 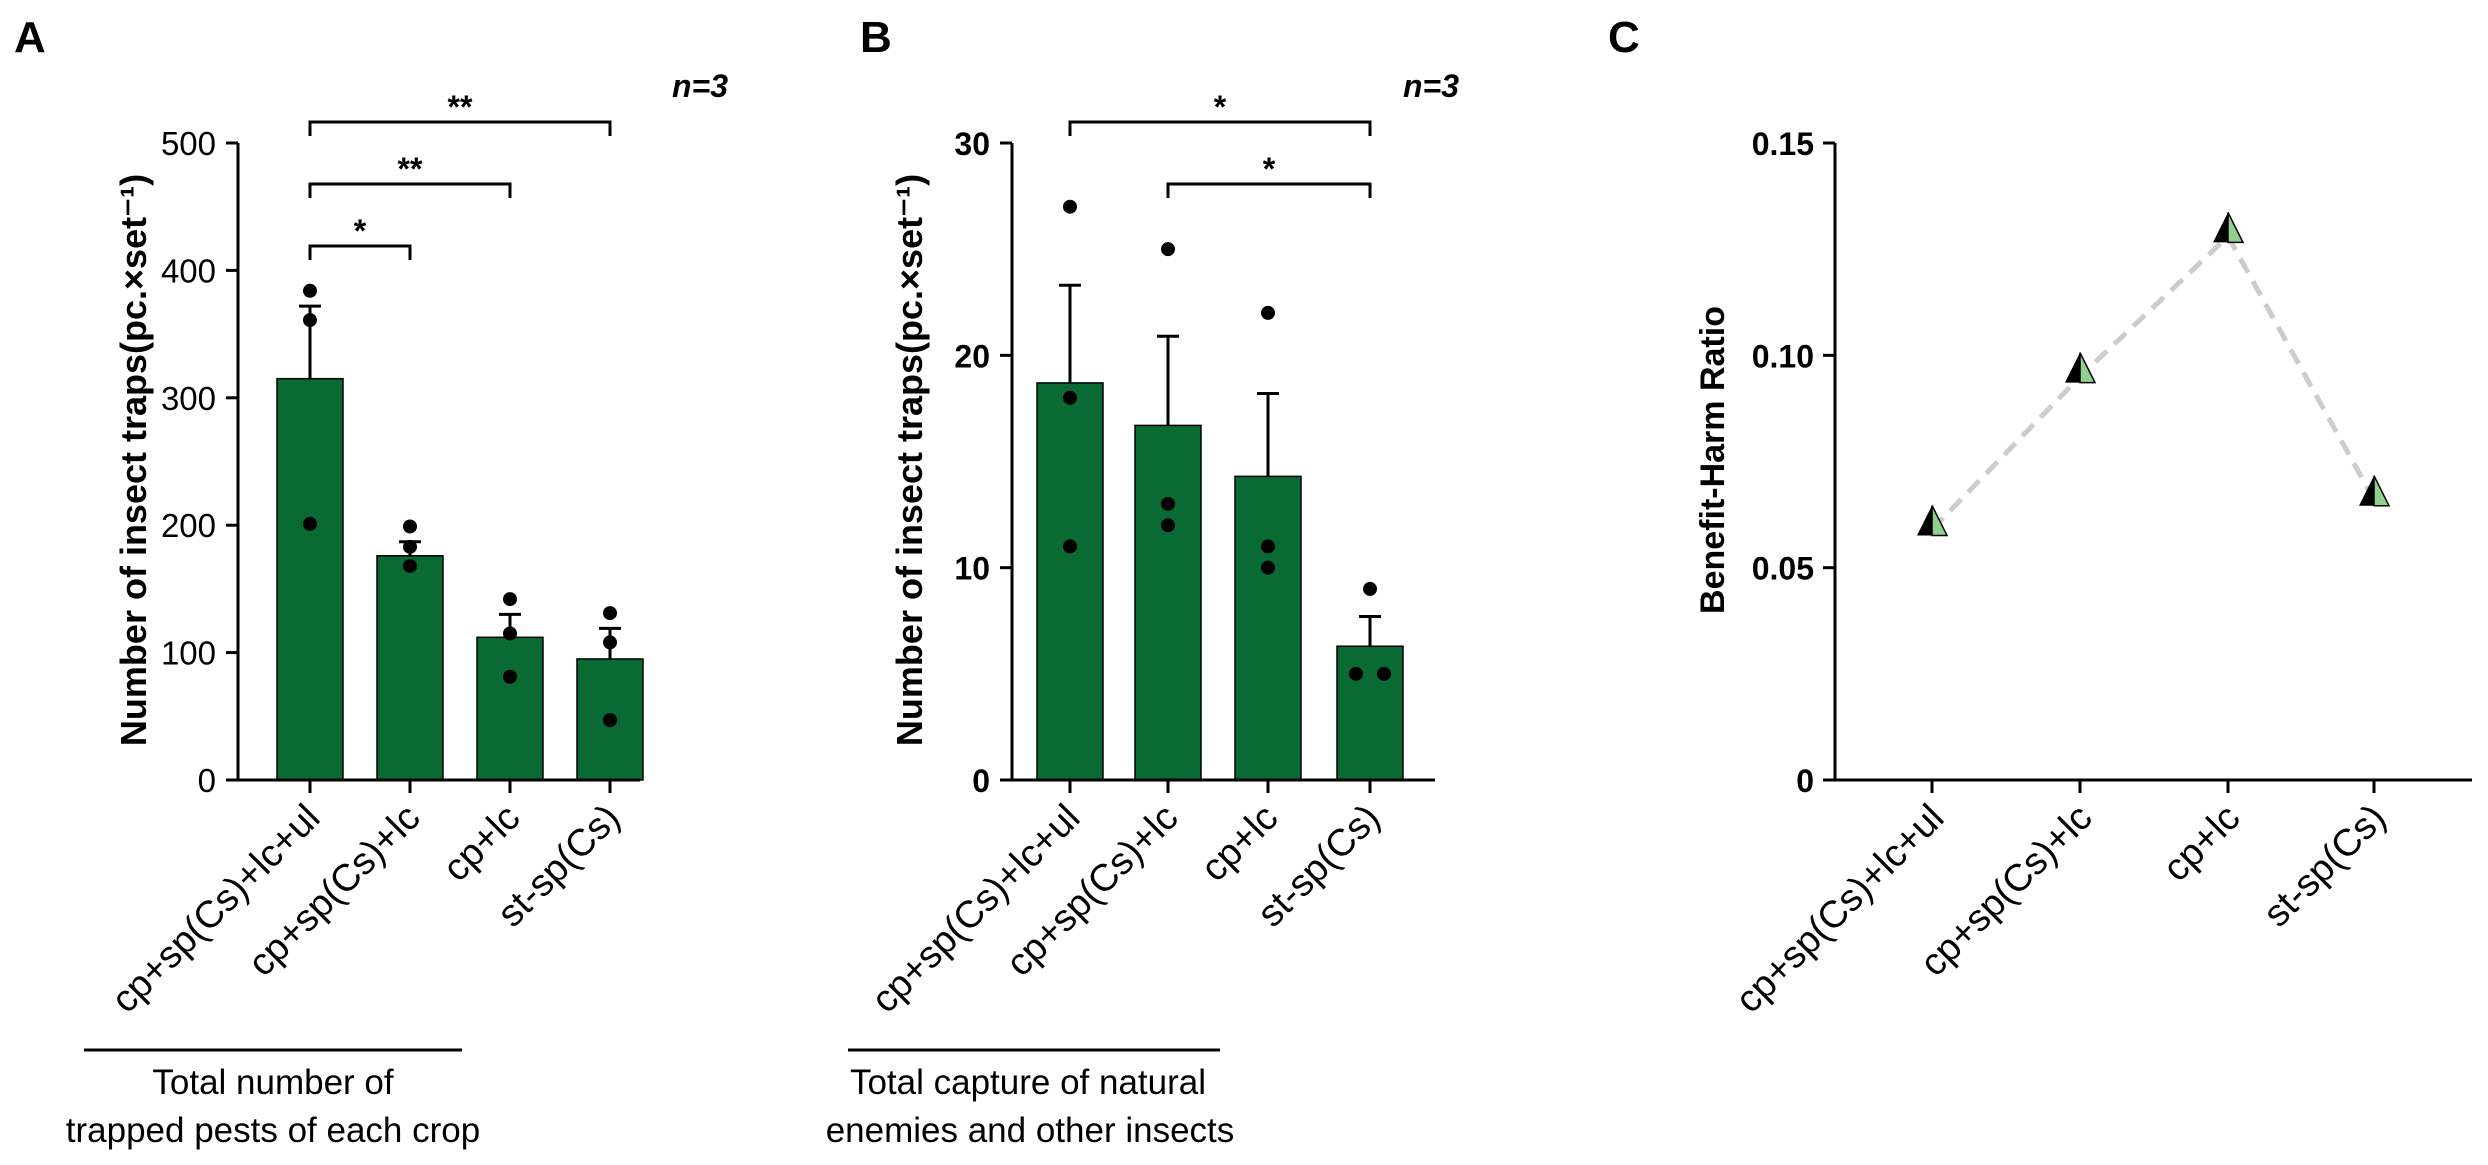 What do you see at coordinates (1239, 843) in the screenshot?
I see `panel-b-category-label: cp+lc` at bounding box center [1239, 843].